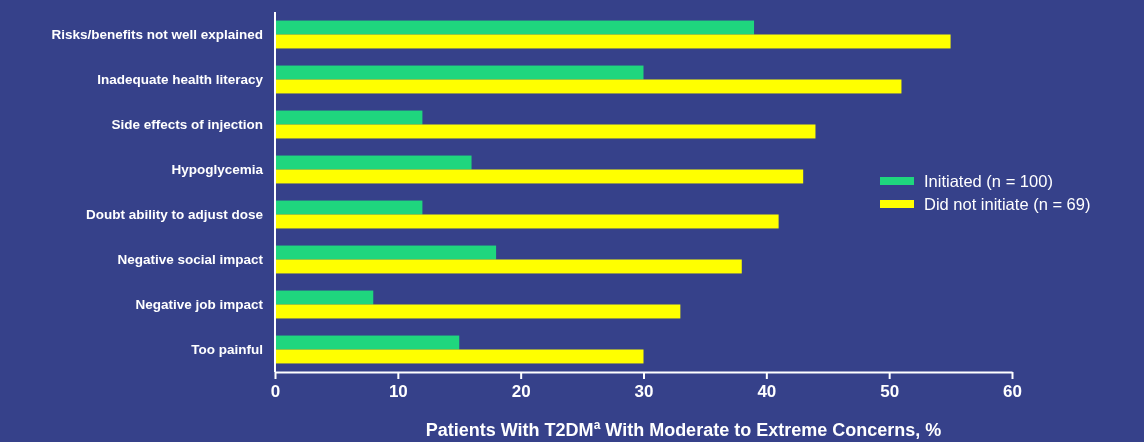 This screenshot has width=1144, height=442. Describe the element at coordinates (187, 124) in the screenshot. I see `y-tick-label: Side effects of injection` at that location.